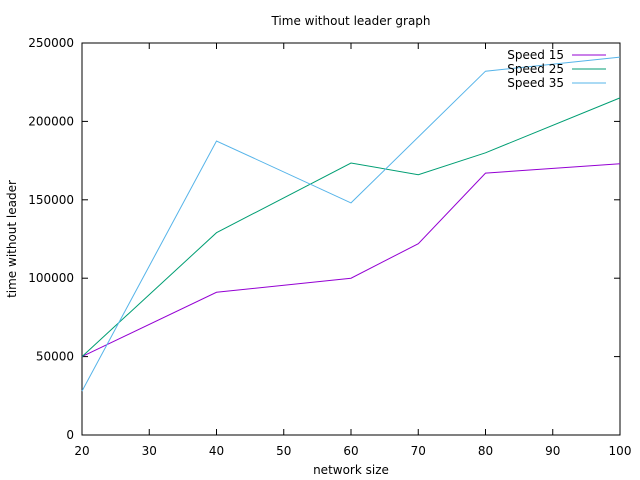 The width and height of the screenshot is (640, 480). Describe the element at coordinates (51, 278) in the screenshot. I see `y-tick-label: 100000` at that location.